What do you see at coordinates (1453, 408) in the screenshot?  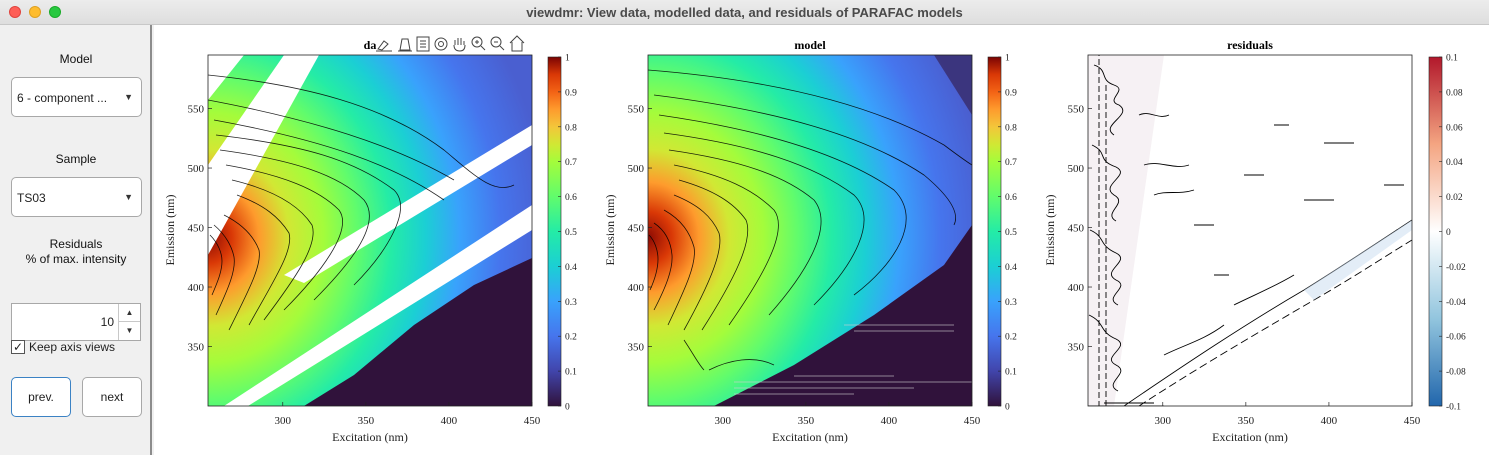 I see `colorbar-tick-label: -0.1` at bounding box center [1453, 408].